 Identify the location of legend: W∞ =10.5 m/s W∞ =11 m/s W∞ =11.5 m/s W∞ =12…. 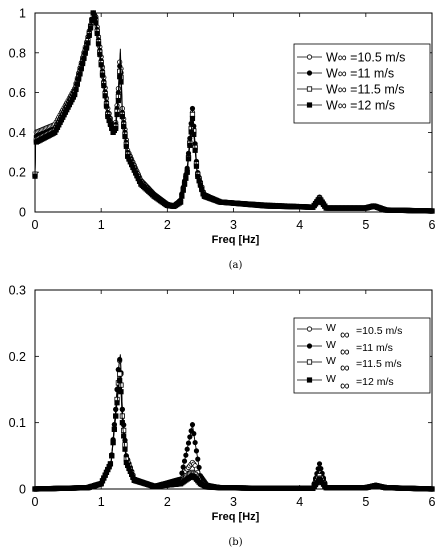
(362, 83).